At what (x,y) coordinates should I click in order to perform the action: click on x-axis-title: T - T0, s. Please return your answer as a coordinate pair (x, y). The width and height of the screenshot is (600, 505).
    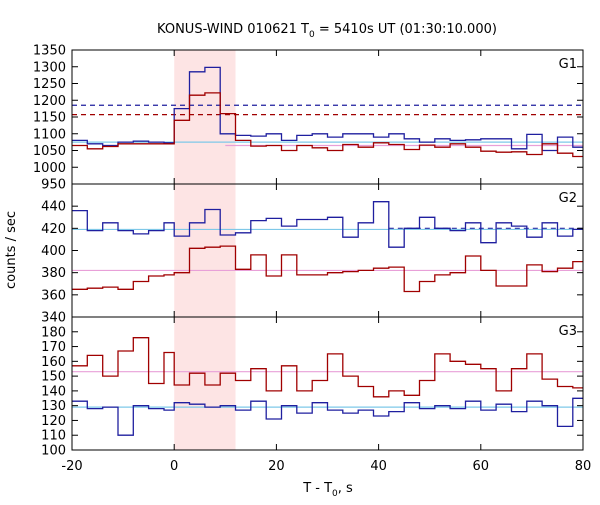
    Looking at the image, I should click on (327, 490).